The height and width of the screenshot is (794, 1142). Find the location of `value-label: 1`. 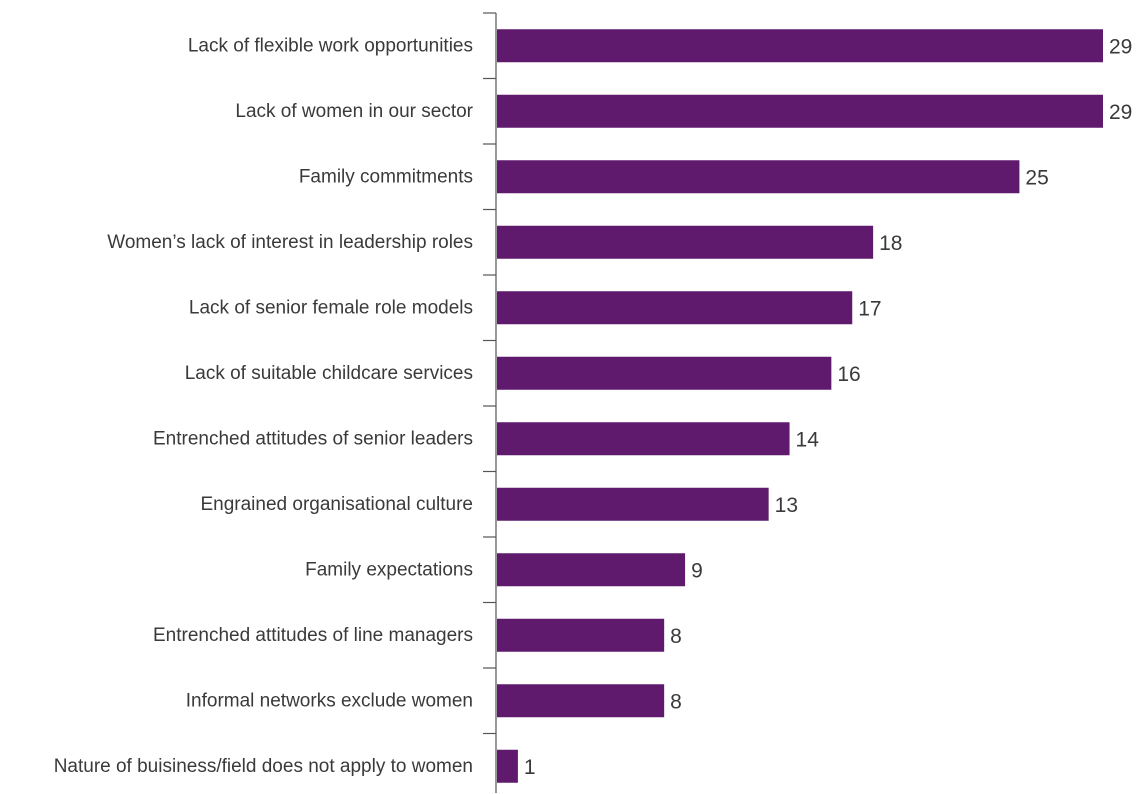

value-label: 1 is located at coordinates (530, 767).